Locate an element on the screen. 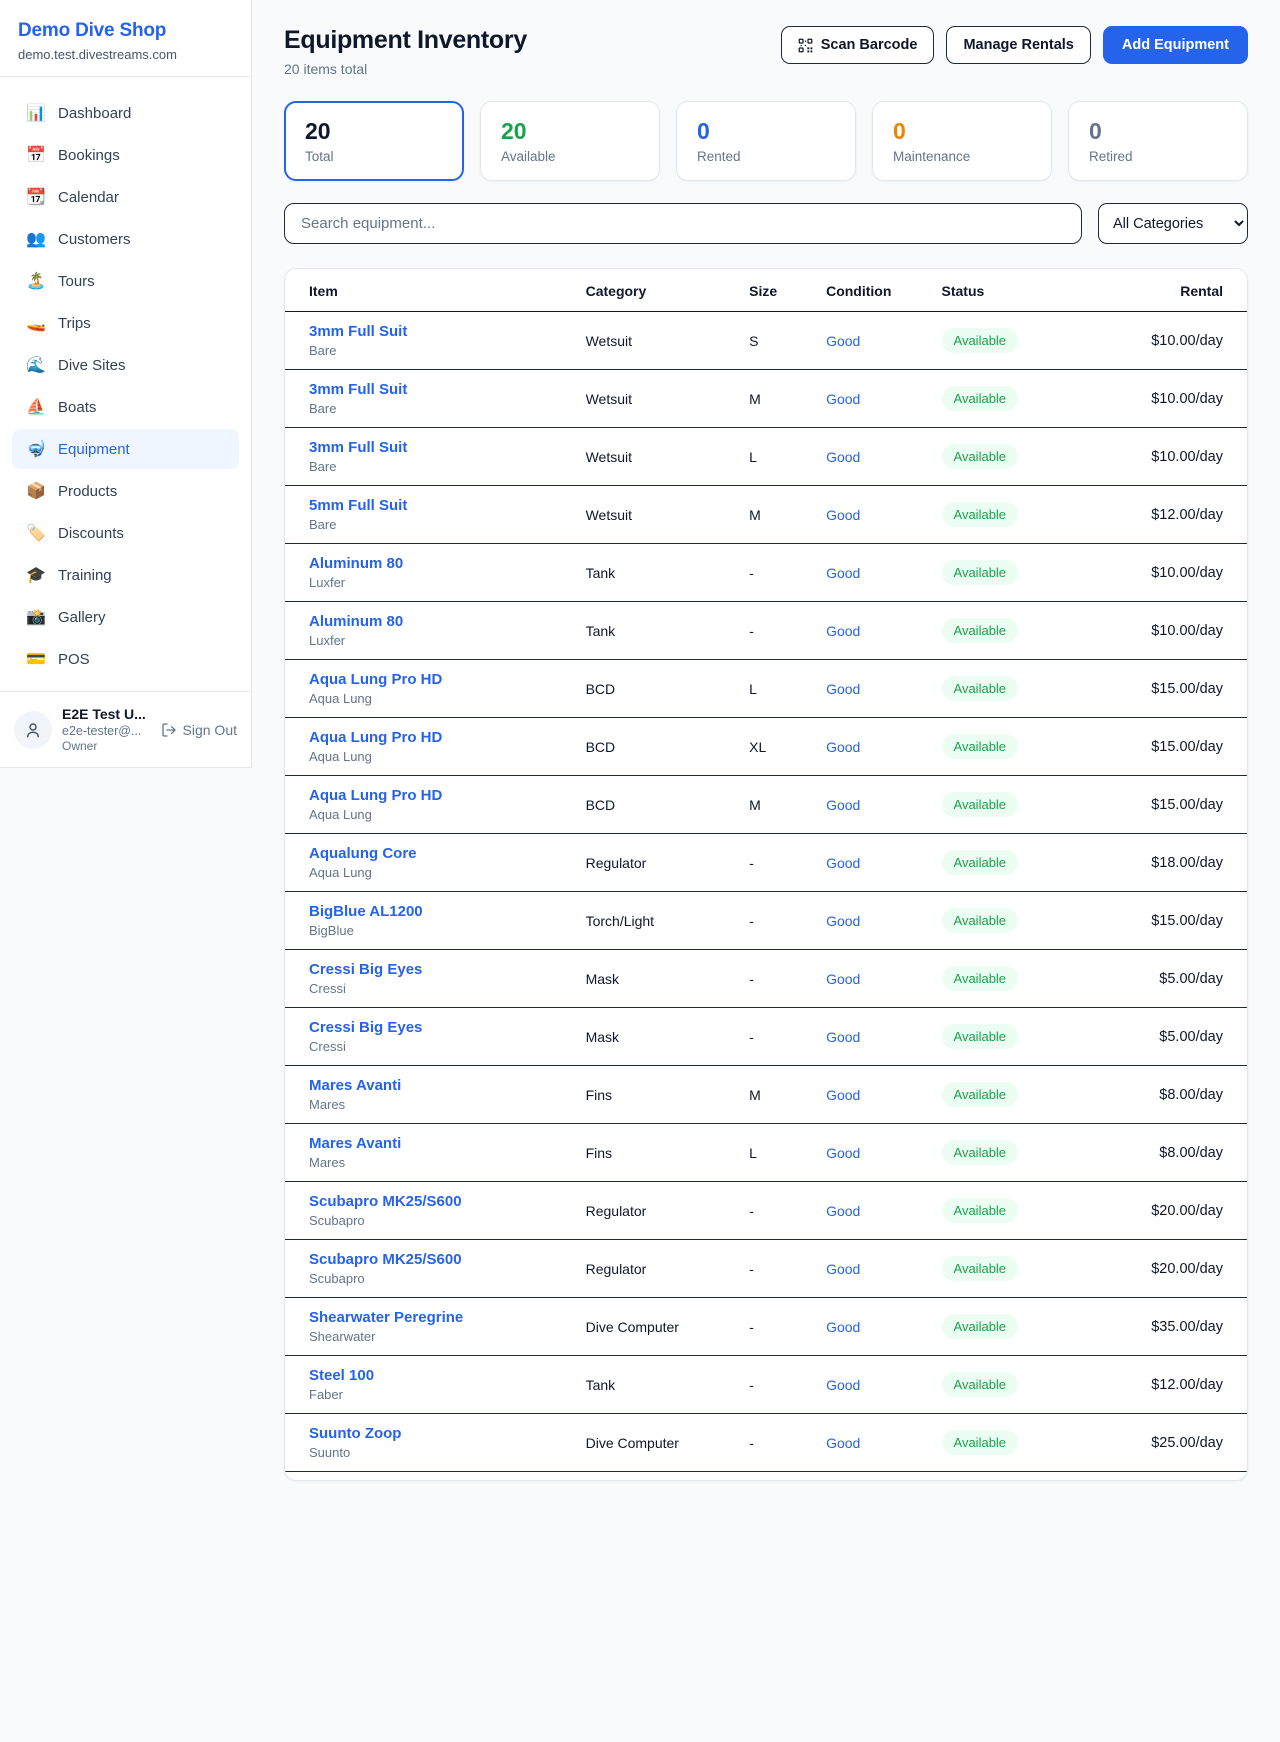 This screenshot has width=1280, height=1742. barcode-scan-icon is located at coordinates (805, 45).